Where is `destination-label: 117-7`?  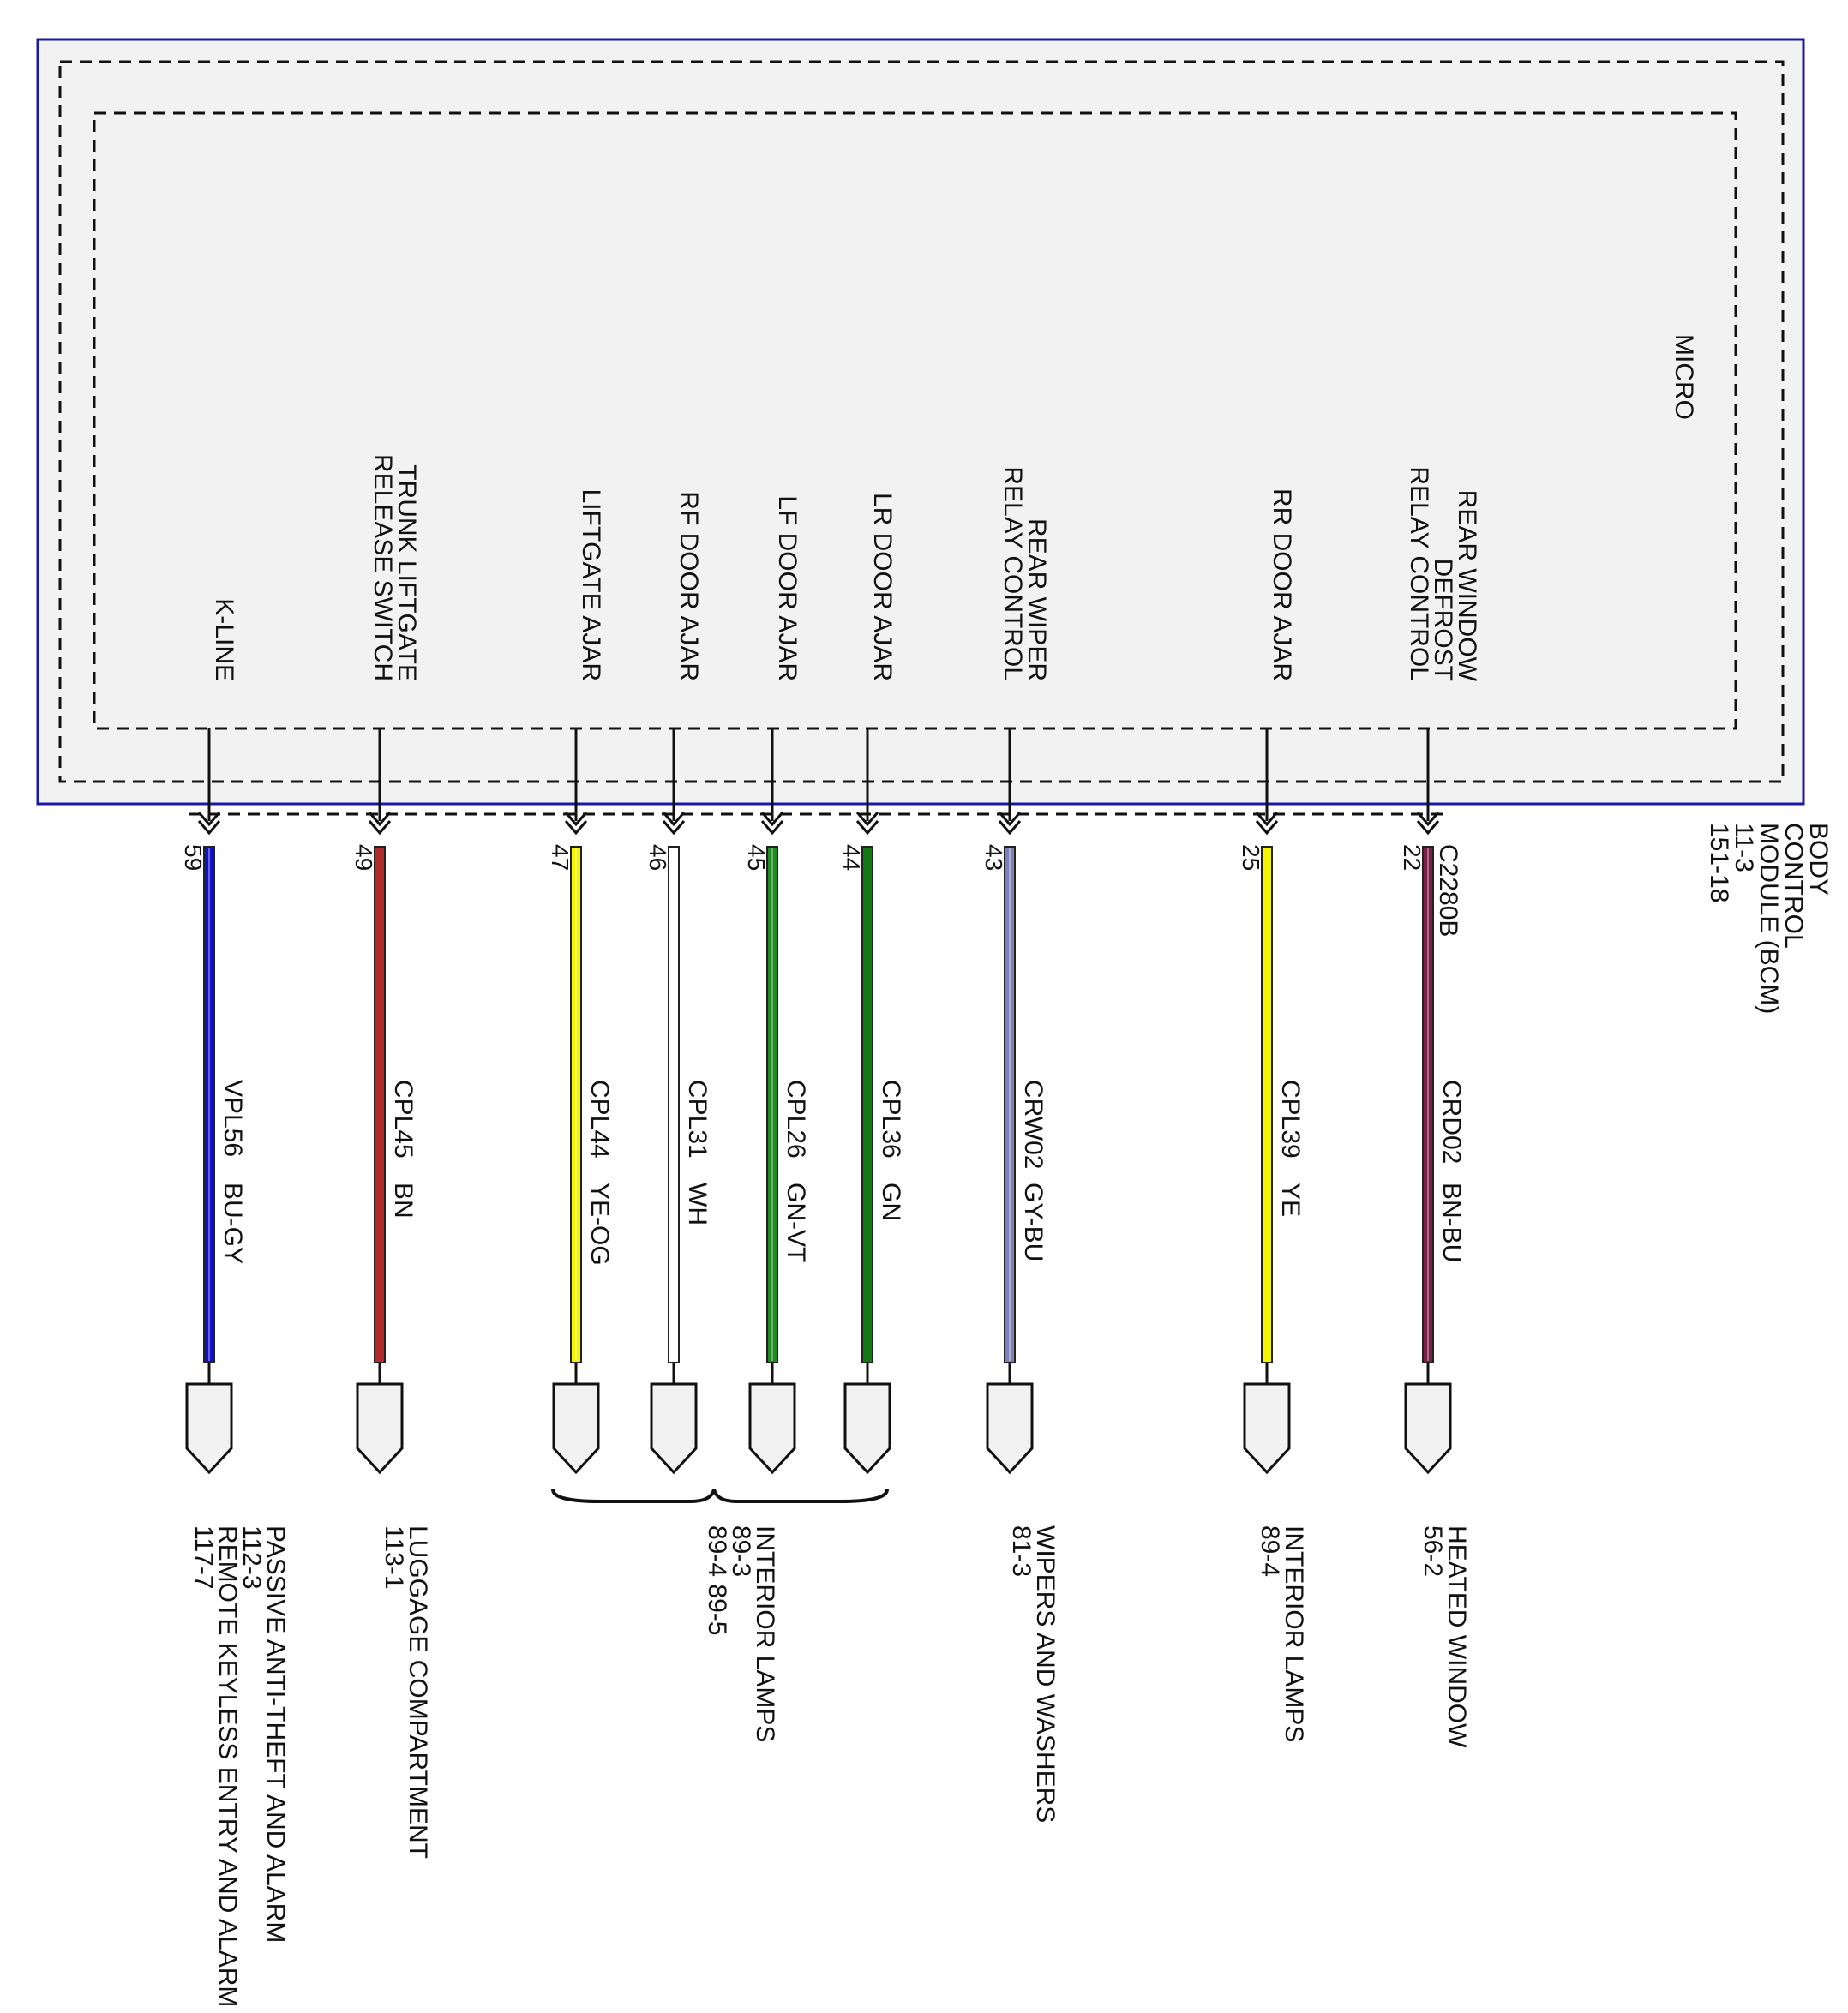
destination-label: 117-7 is located at coordinates (203, 1557).